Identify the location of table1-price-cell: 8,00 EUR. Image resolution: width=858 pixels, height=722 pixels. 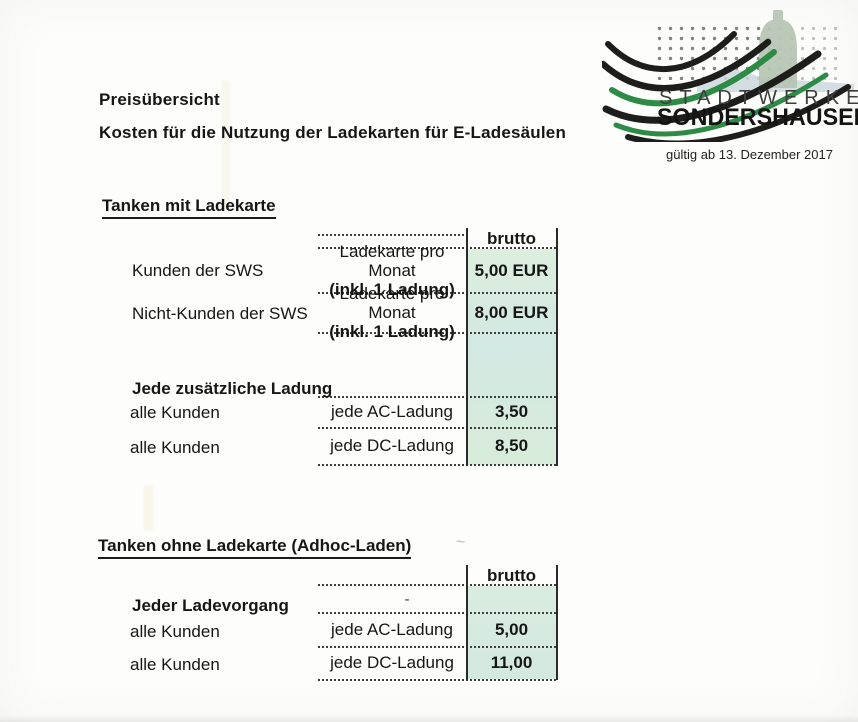
(511, 312).